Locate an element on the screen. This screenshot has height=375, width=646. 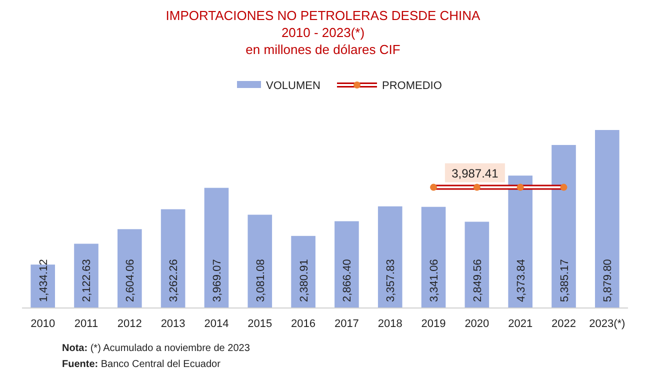
x-tick-label: 2020 is located at coordinates (477, 324).